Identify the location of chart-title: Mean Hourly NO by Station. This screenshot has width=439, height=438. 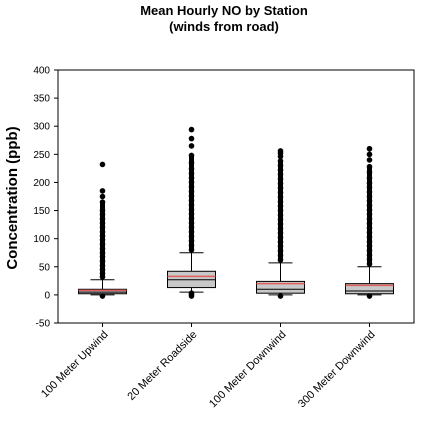
(224, 10).